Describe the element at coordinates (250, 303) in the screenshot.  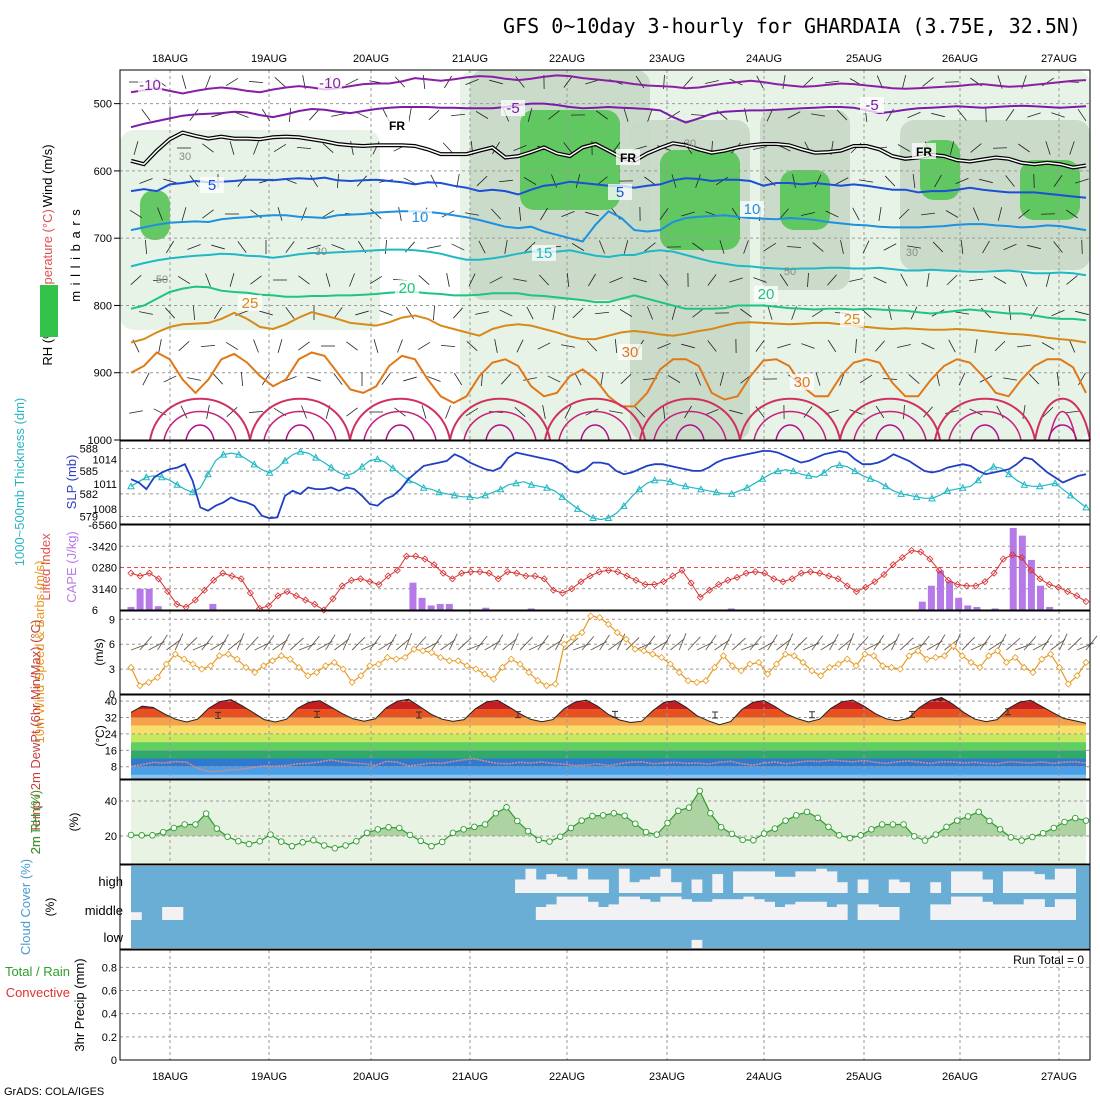
I see `isotherm-label-25-0: 25` at that location.